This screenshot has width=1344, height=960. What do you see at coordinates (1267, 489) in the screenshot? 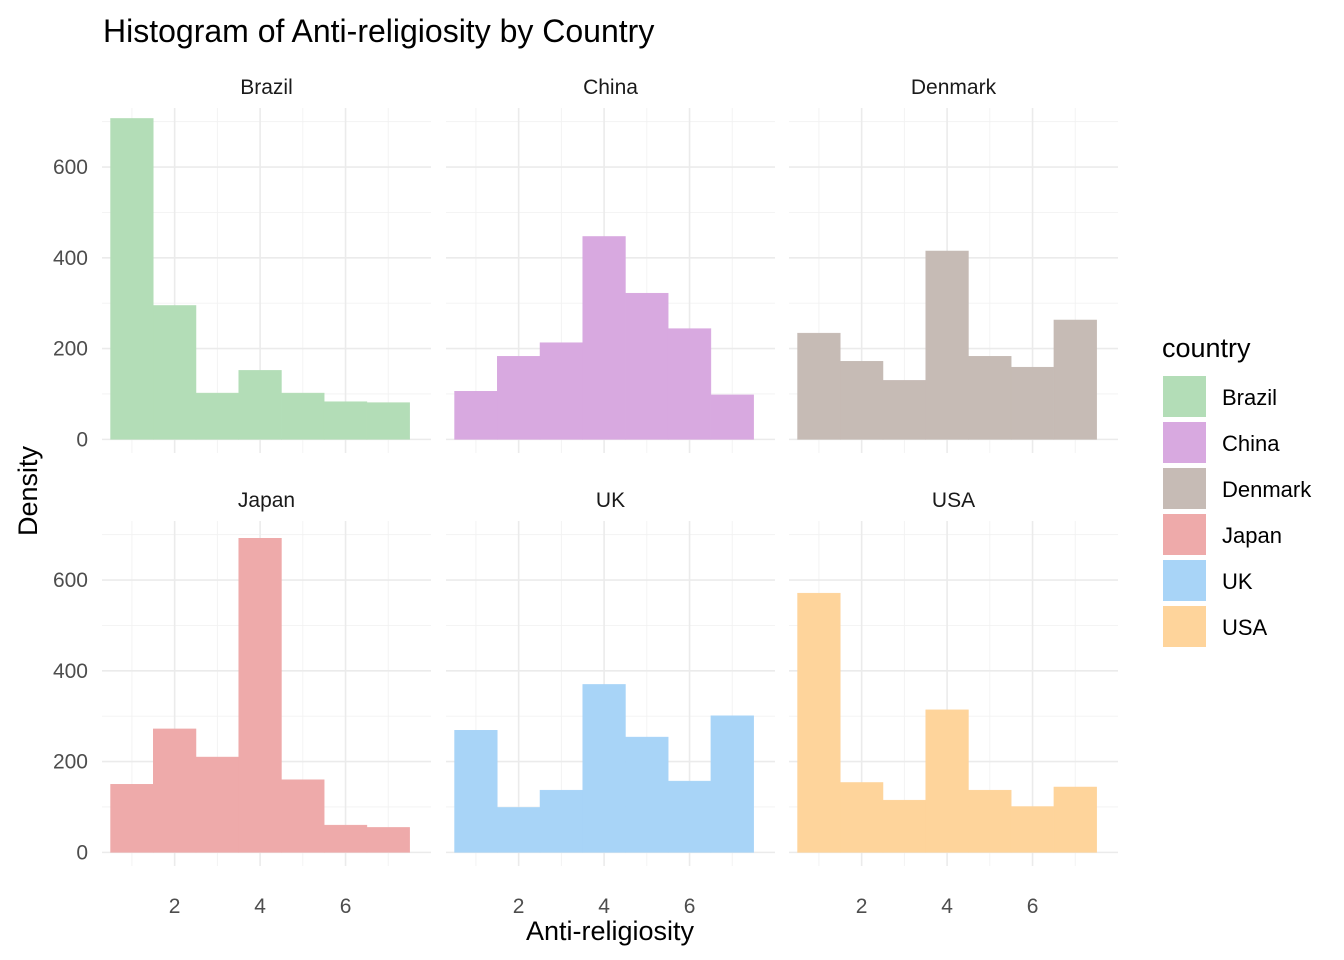
I see `legend-label: Denmark` at bounding box center [1267, 489].